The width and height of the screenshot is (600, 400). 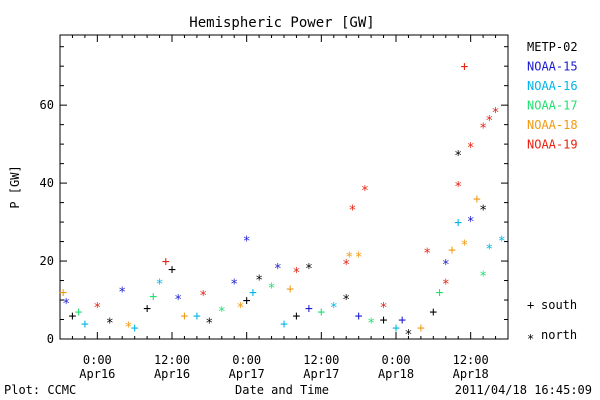 I want to click on legend-item: NOAA-19, so click(x=552, y=145).